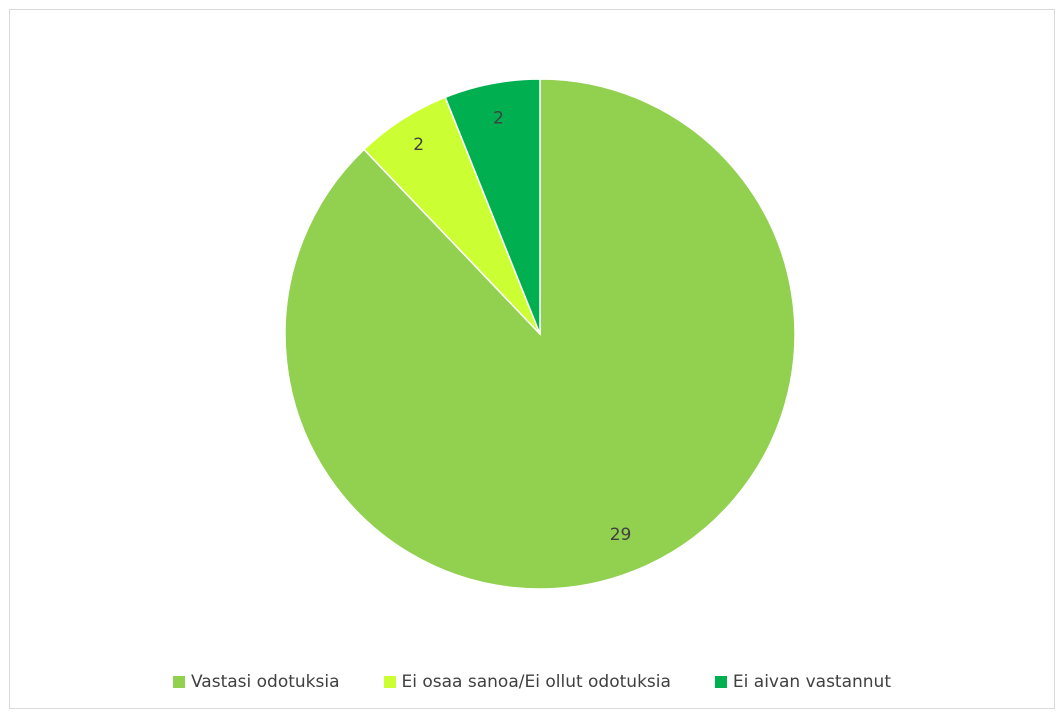 This screenshot has width=1064, height=713. I want to click on legend-label: Ei osaa sanoa/Ei ollut odotuksia, so click(536, 682).